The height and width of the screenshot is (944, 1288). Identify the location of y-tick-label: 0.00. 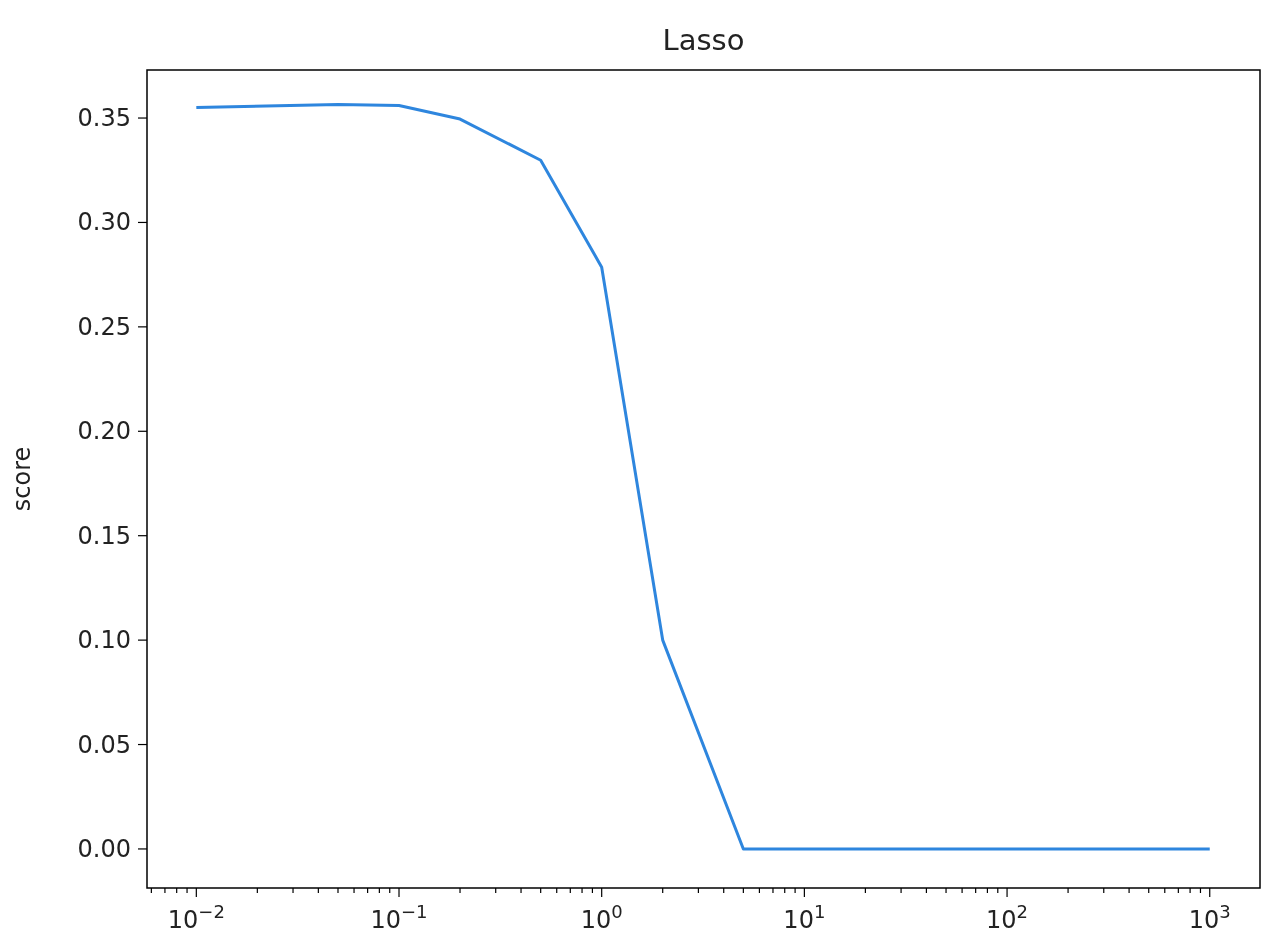
(104, 848).